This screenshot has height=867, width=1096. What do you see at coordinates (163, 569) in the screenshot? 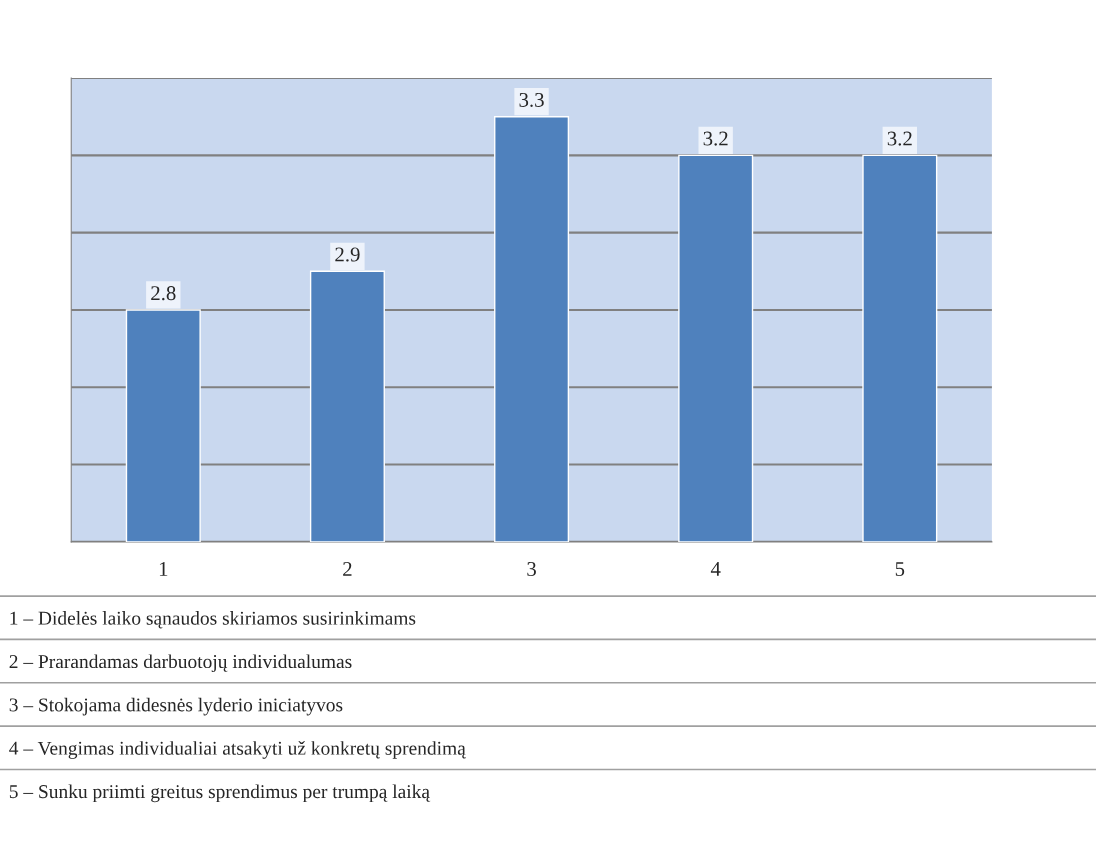
I see `x-tick-label: 1` at bounding box center [163, 569].